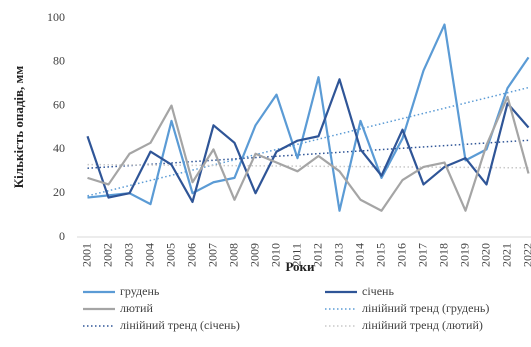  Describe the element at coordinates (317, 255) in the screenshot. I see `x-tick-label: 2012` at that location.